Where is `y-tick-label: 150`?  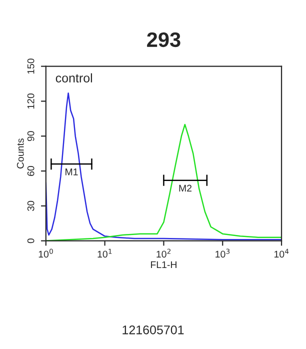 y-tick-label: 150 is located at coordinates (30, 66).